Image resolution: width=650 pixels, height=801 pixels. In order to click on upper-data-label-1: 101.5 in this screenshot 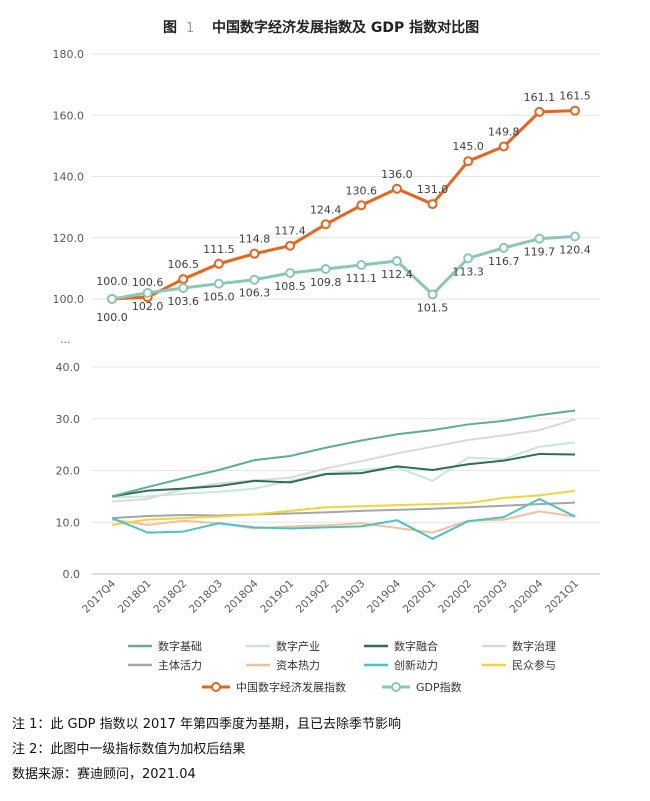, I will do `click(433, 307)`.